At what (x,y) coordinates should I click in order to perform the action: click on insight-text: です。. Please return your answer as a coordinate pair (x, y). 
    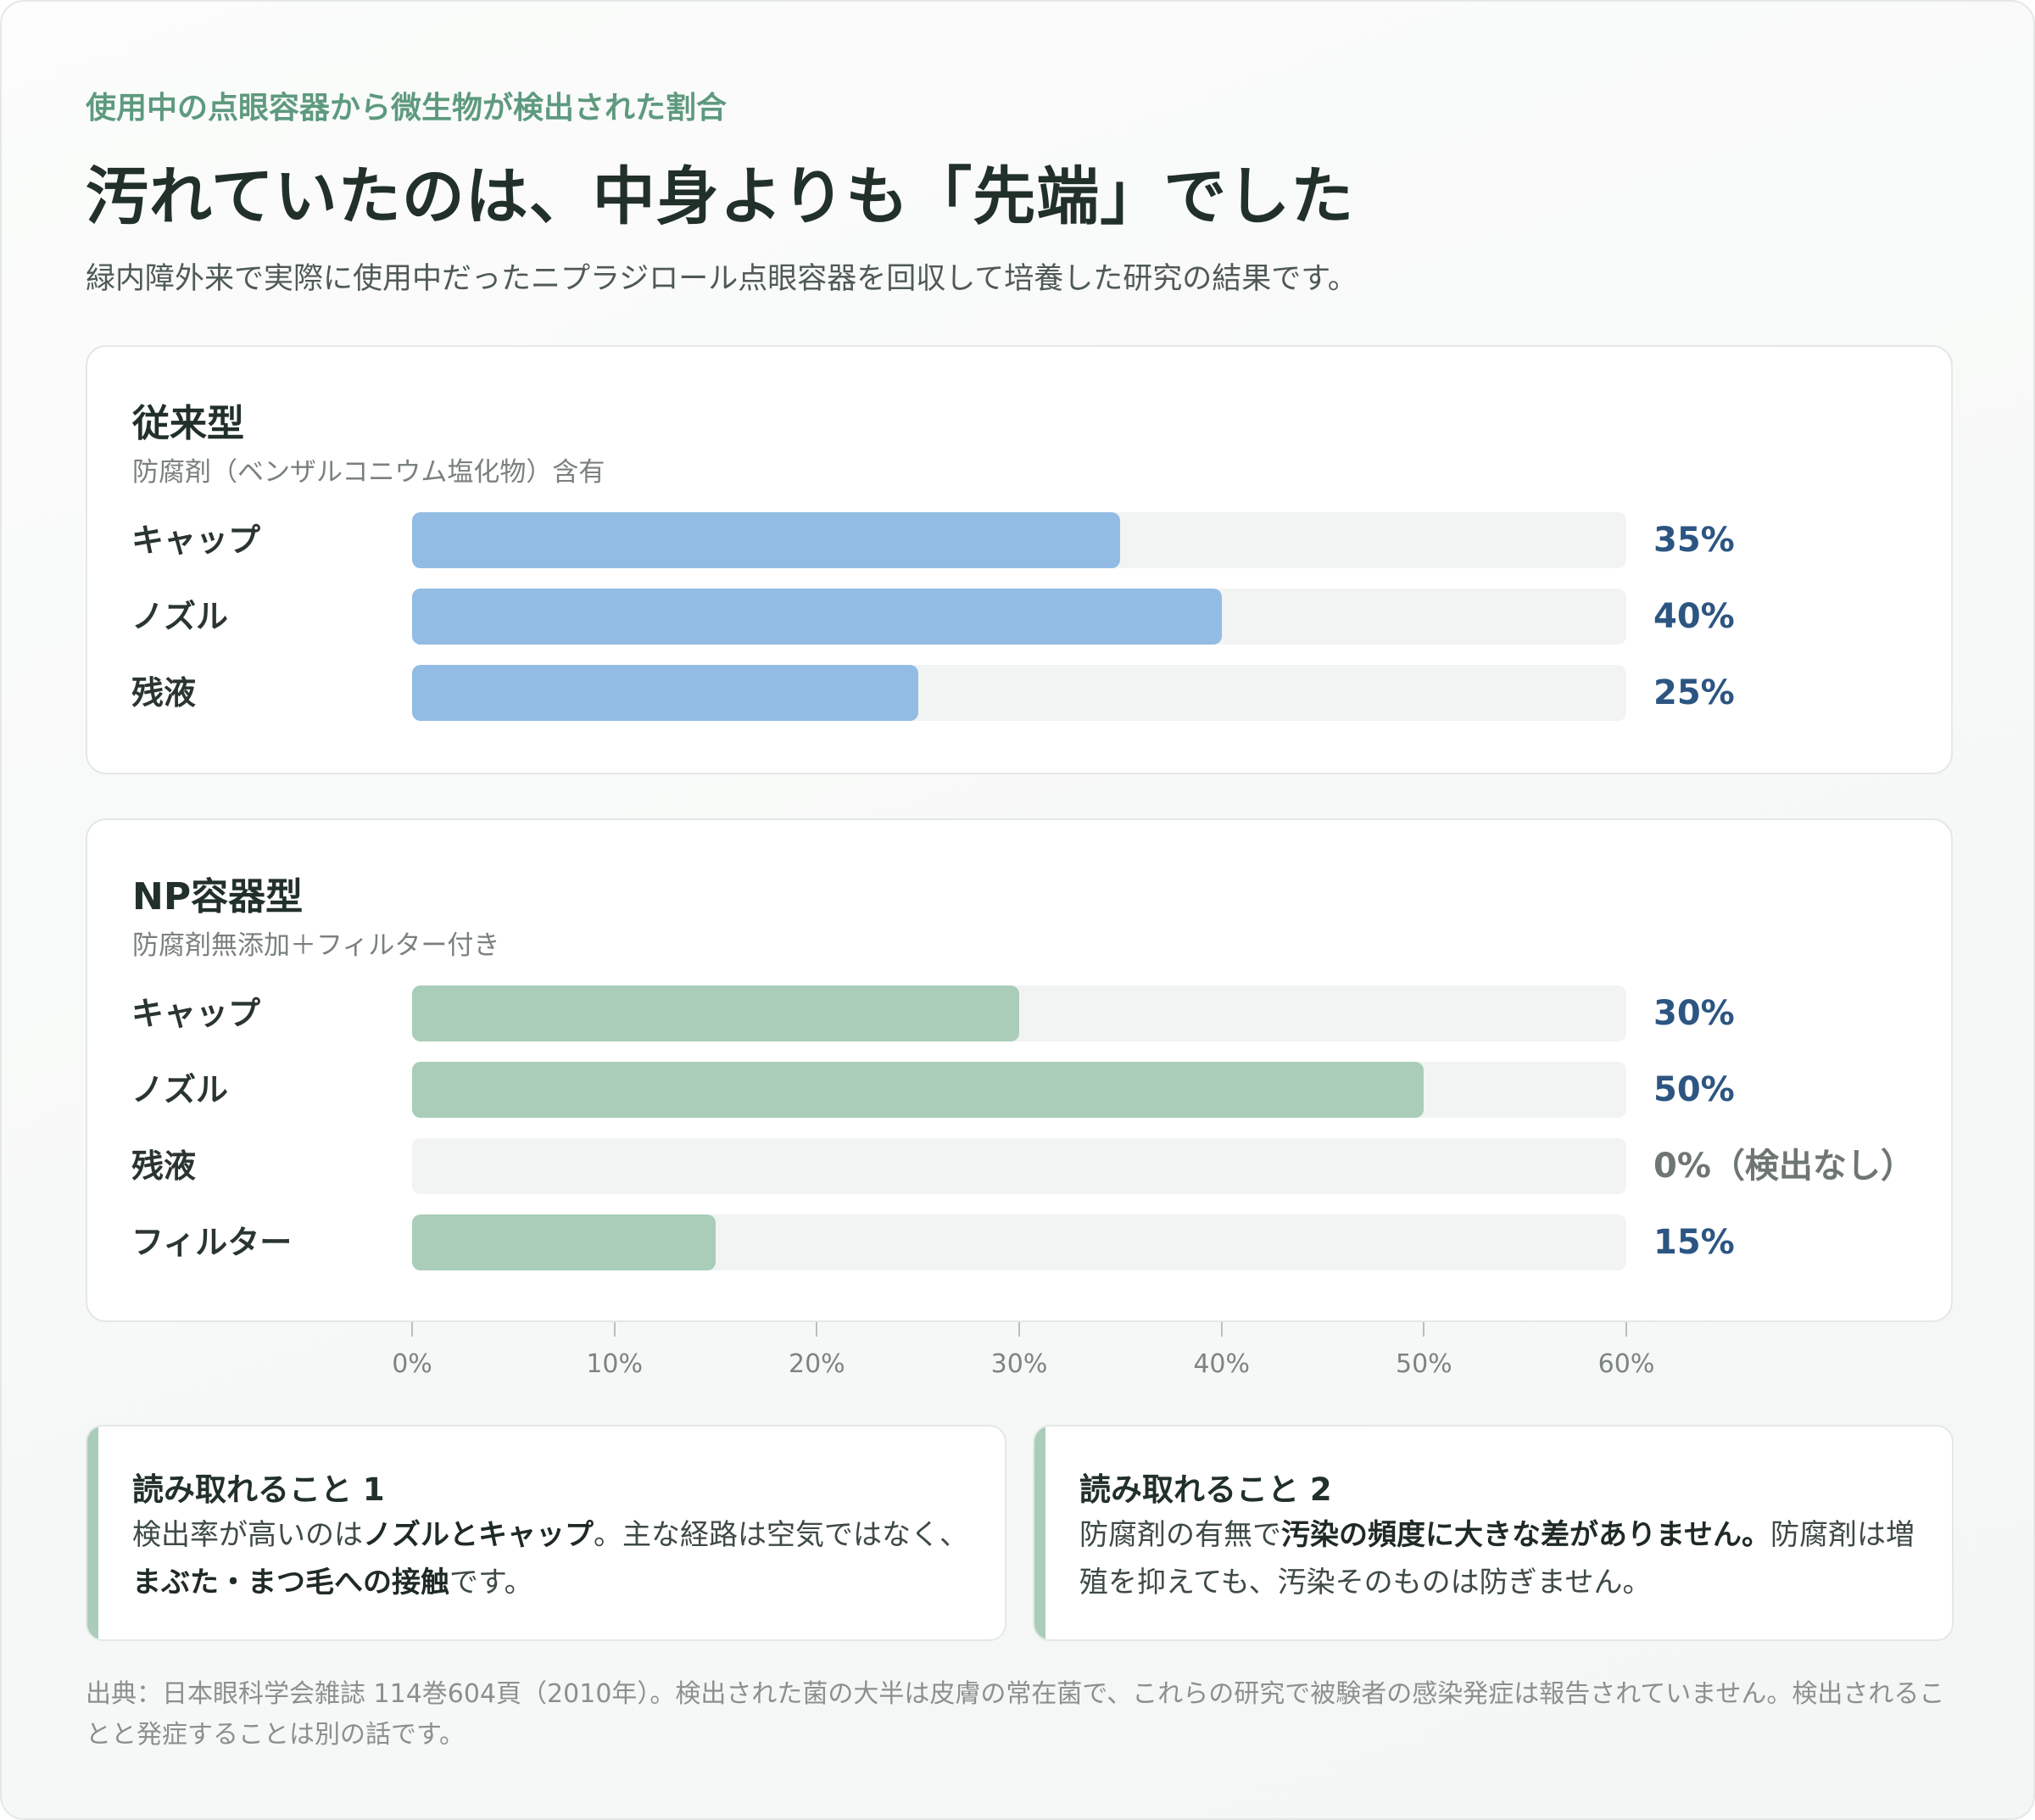
    Looking at the image, I should click on (491, 1582).